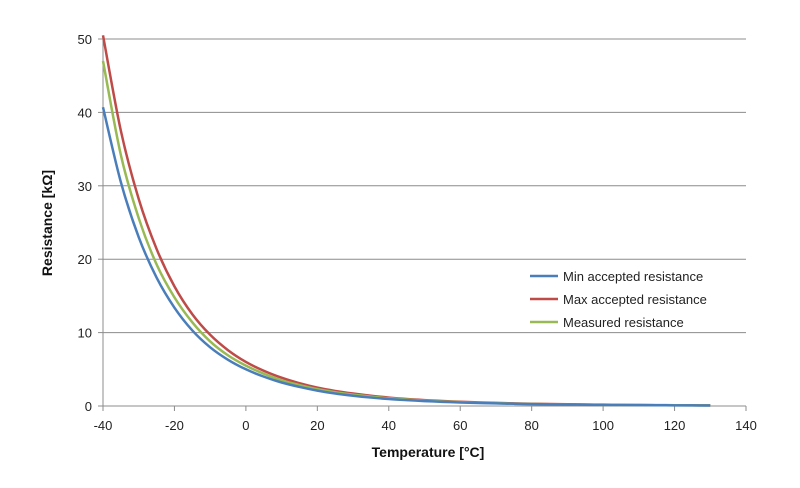 Image resolution: width=800 pixels, height=488 pixels. What do you see at coordinates (675, 425) in the screenshot?
I see `x-tick-label: 120` at bounding box center [675, 425].